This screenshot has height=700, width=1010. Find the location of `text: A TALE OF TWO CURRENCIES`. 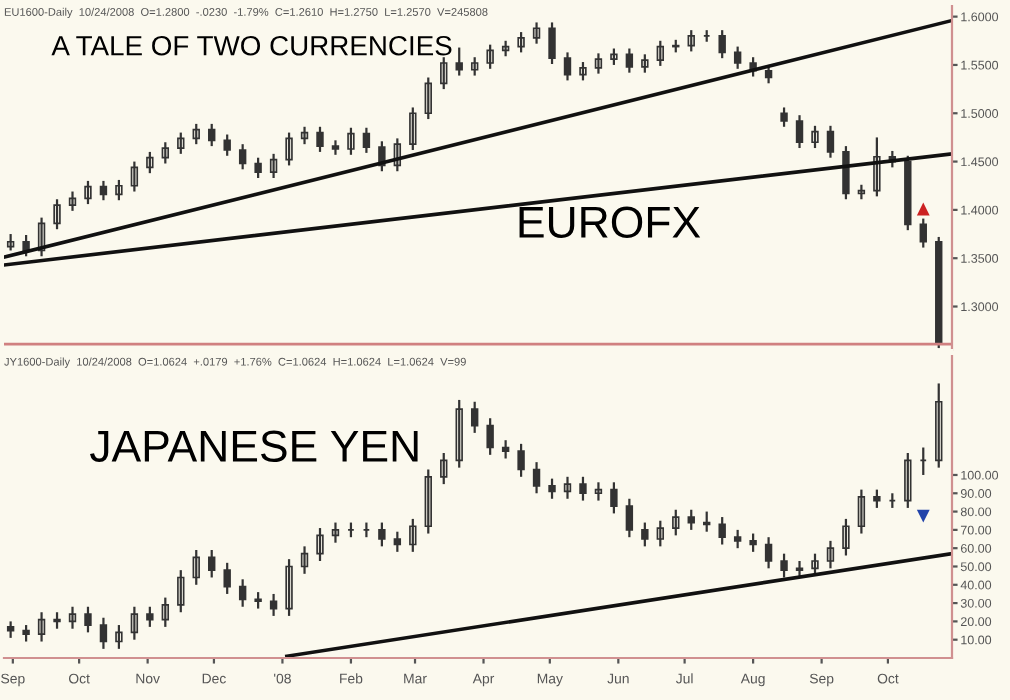

text: A TALE OF TWO CURRENCIES is located at coordinates (251, 45).